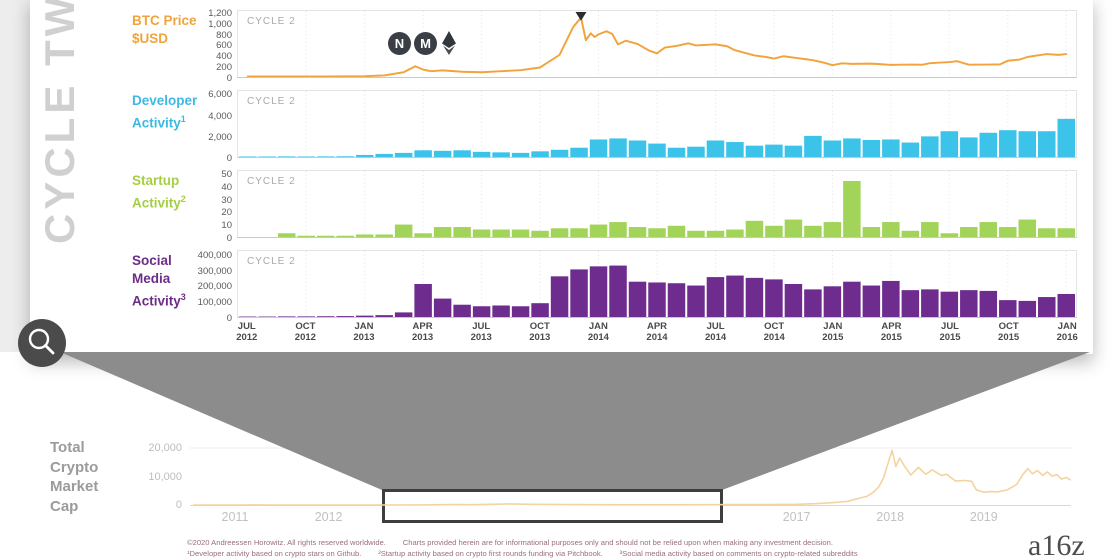 The width and height of the screenshot is (1120, 558). I want to click on y-tick: 400, so click(224, 57).